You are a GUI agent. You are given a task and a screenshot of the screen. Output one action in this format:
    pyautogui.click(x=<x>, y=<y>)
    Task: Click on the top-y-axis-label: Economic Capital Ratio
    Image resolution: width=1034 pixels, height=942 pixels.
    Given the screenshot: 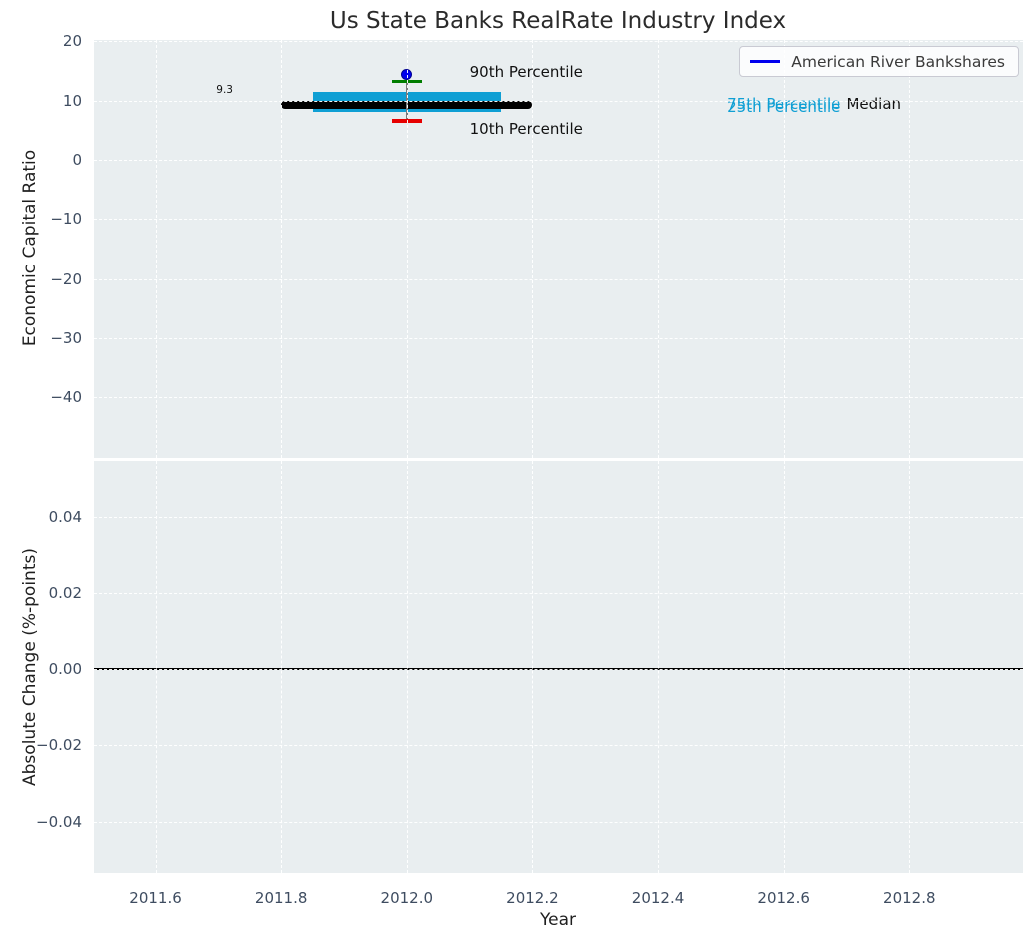 What is the action you would take?
    pyautogui.click(x=30, y=248)
    